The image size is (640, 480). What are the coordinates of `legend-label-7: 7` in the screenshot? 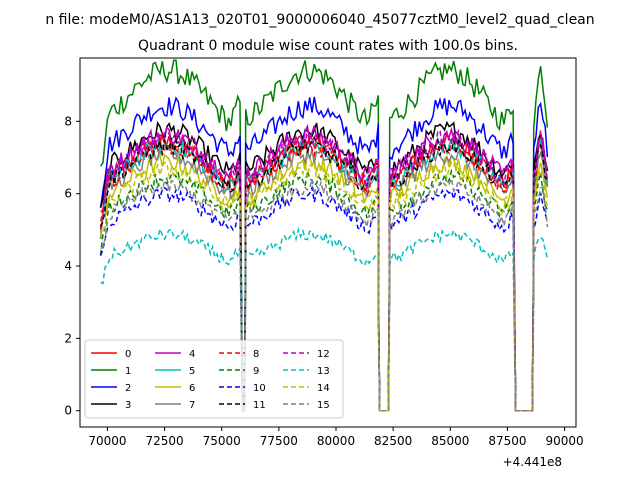 It's located at (192, 405).